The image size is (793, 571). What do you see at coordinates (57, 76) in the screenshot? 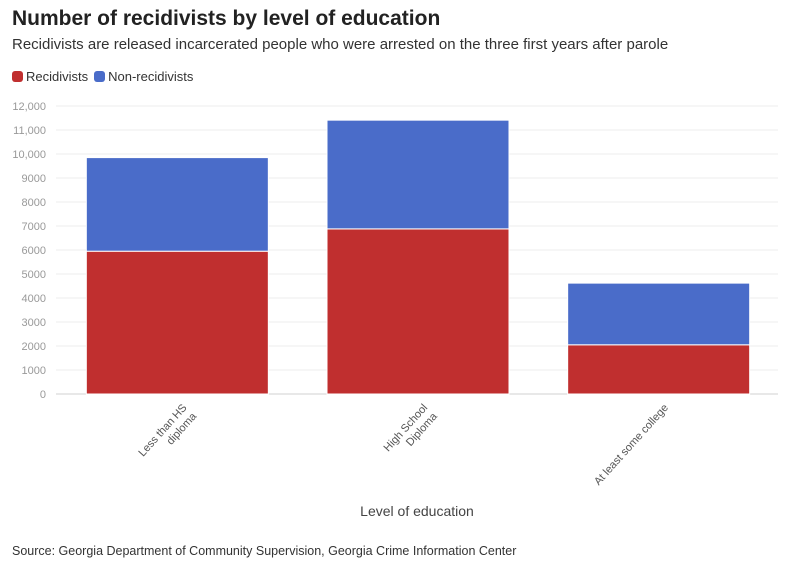
I see `legend-label-recidivists: Recidivists` at bounding box center [57, 76].